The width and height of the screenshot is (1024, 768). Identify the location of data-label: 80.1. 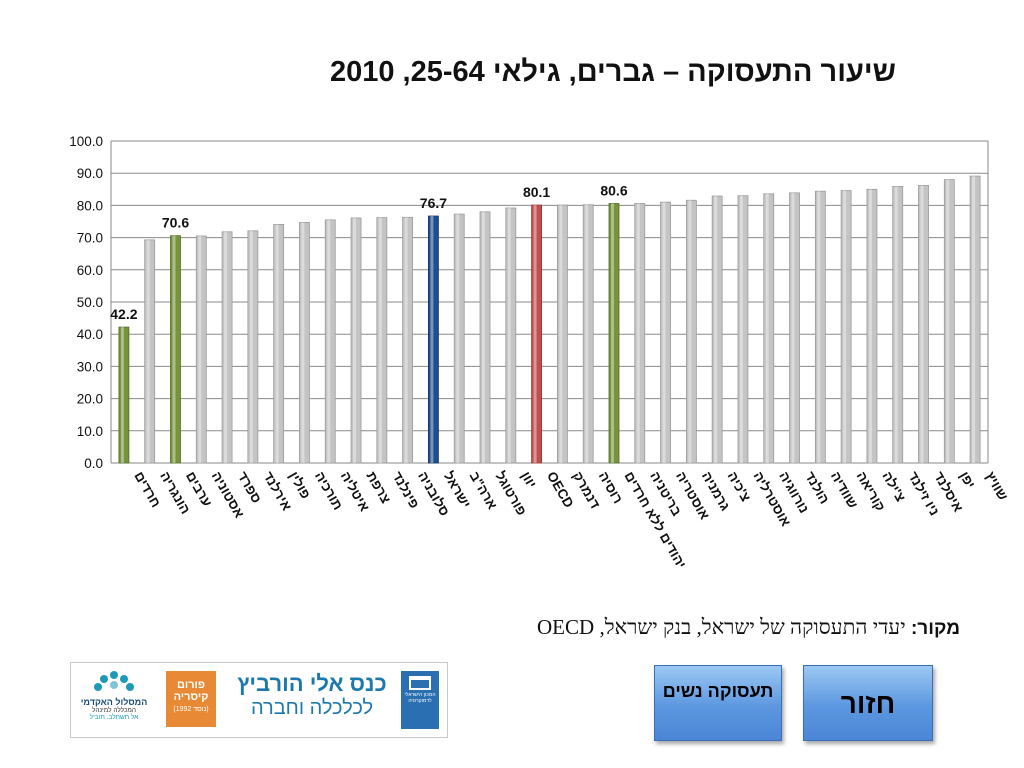
(536, 192).